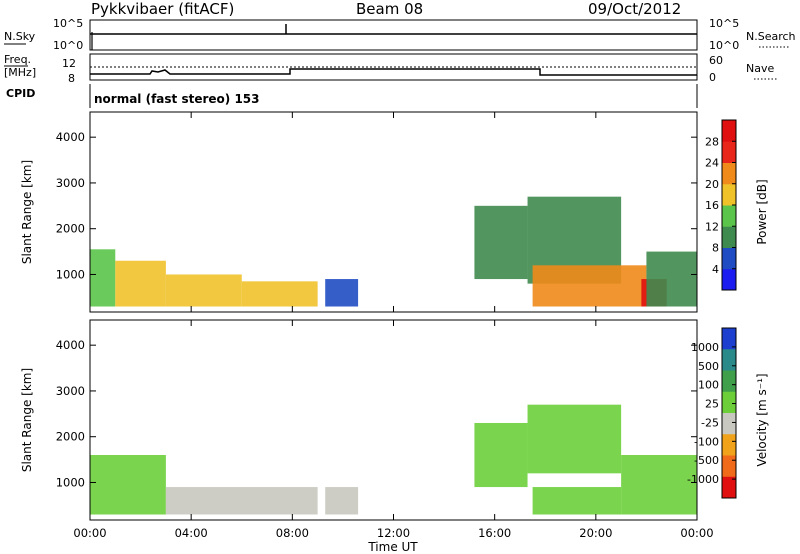  Describe the element at coordinates (27, 420) in the screenshot. I see `velocity-ylabel: Slant Range [km]` at that location.